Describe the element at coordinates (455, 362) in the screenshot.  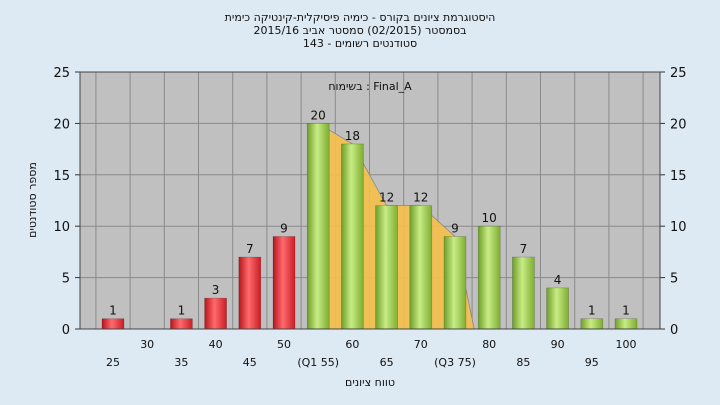
I see `x-tick-label: (Q3 75)` at that location.